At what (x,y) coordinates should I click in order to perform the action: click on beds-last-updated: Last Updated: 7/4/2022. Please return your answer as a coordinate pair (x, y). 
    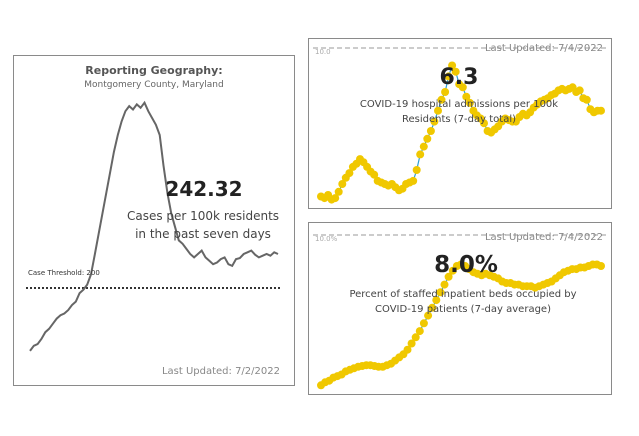
    Looking at the image, I should click on (543, 237).